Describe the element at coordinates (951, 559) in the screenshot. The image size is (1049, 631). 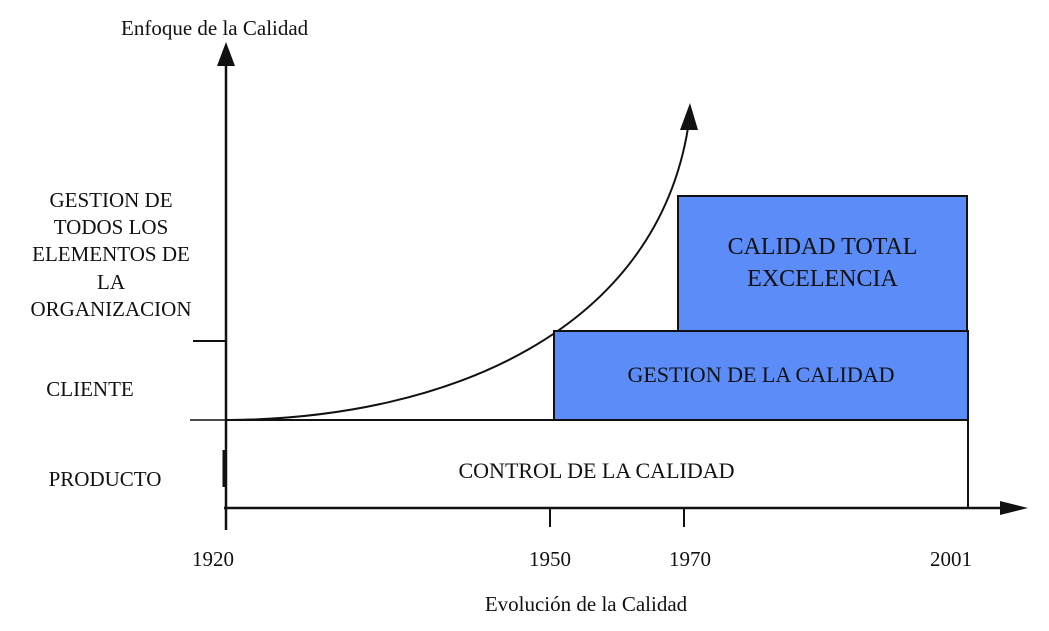
I see `tick-label-2001: 2001` at that location.